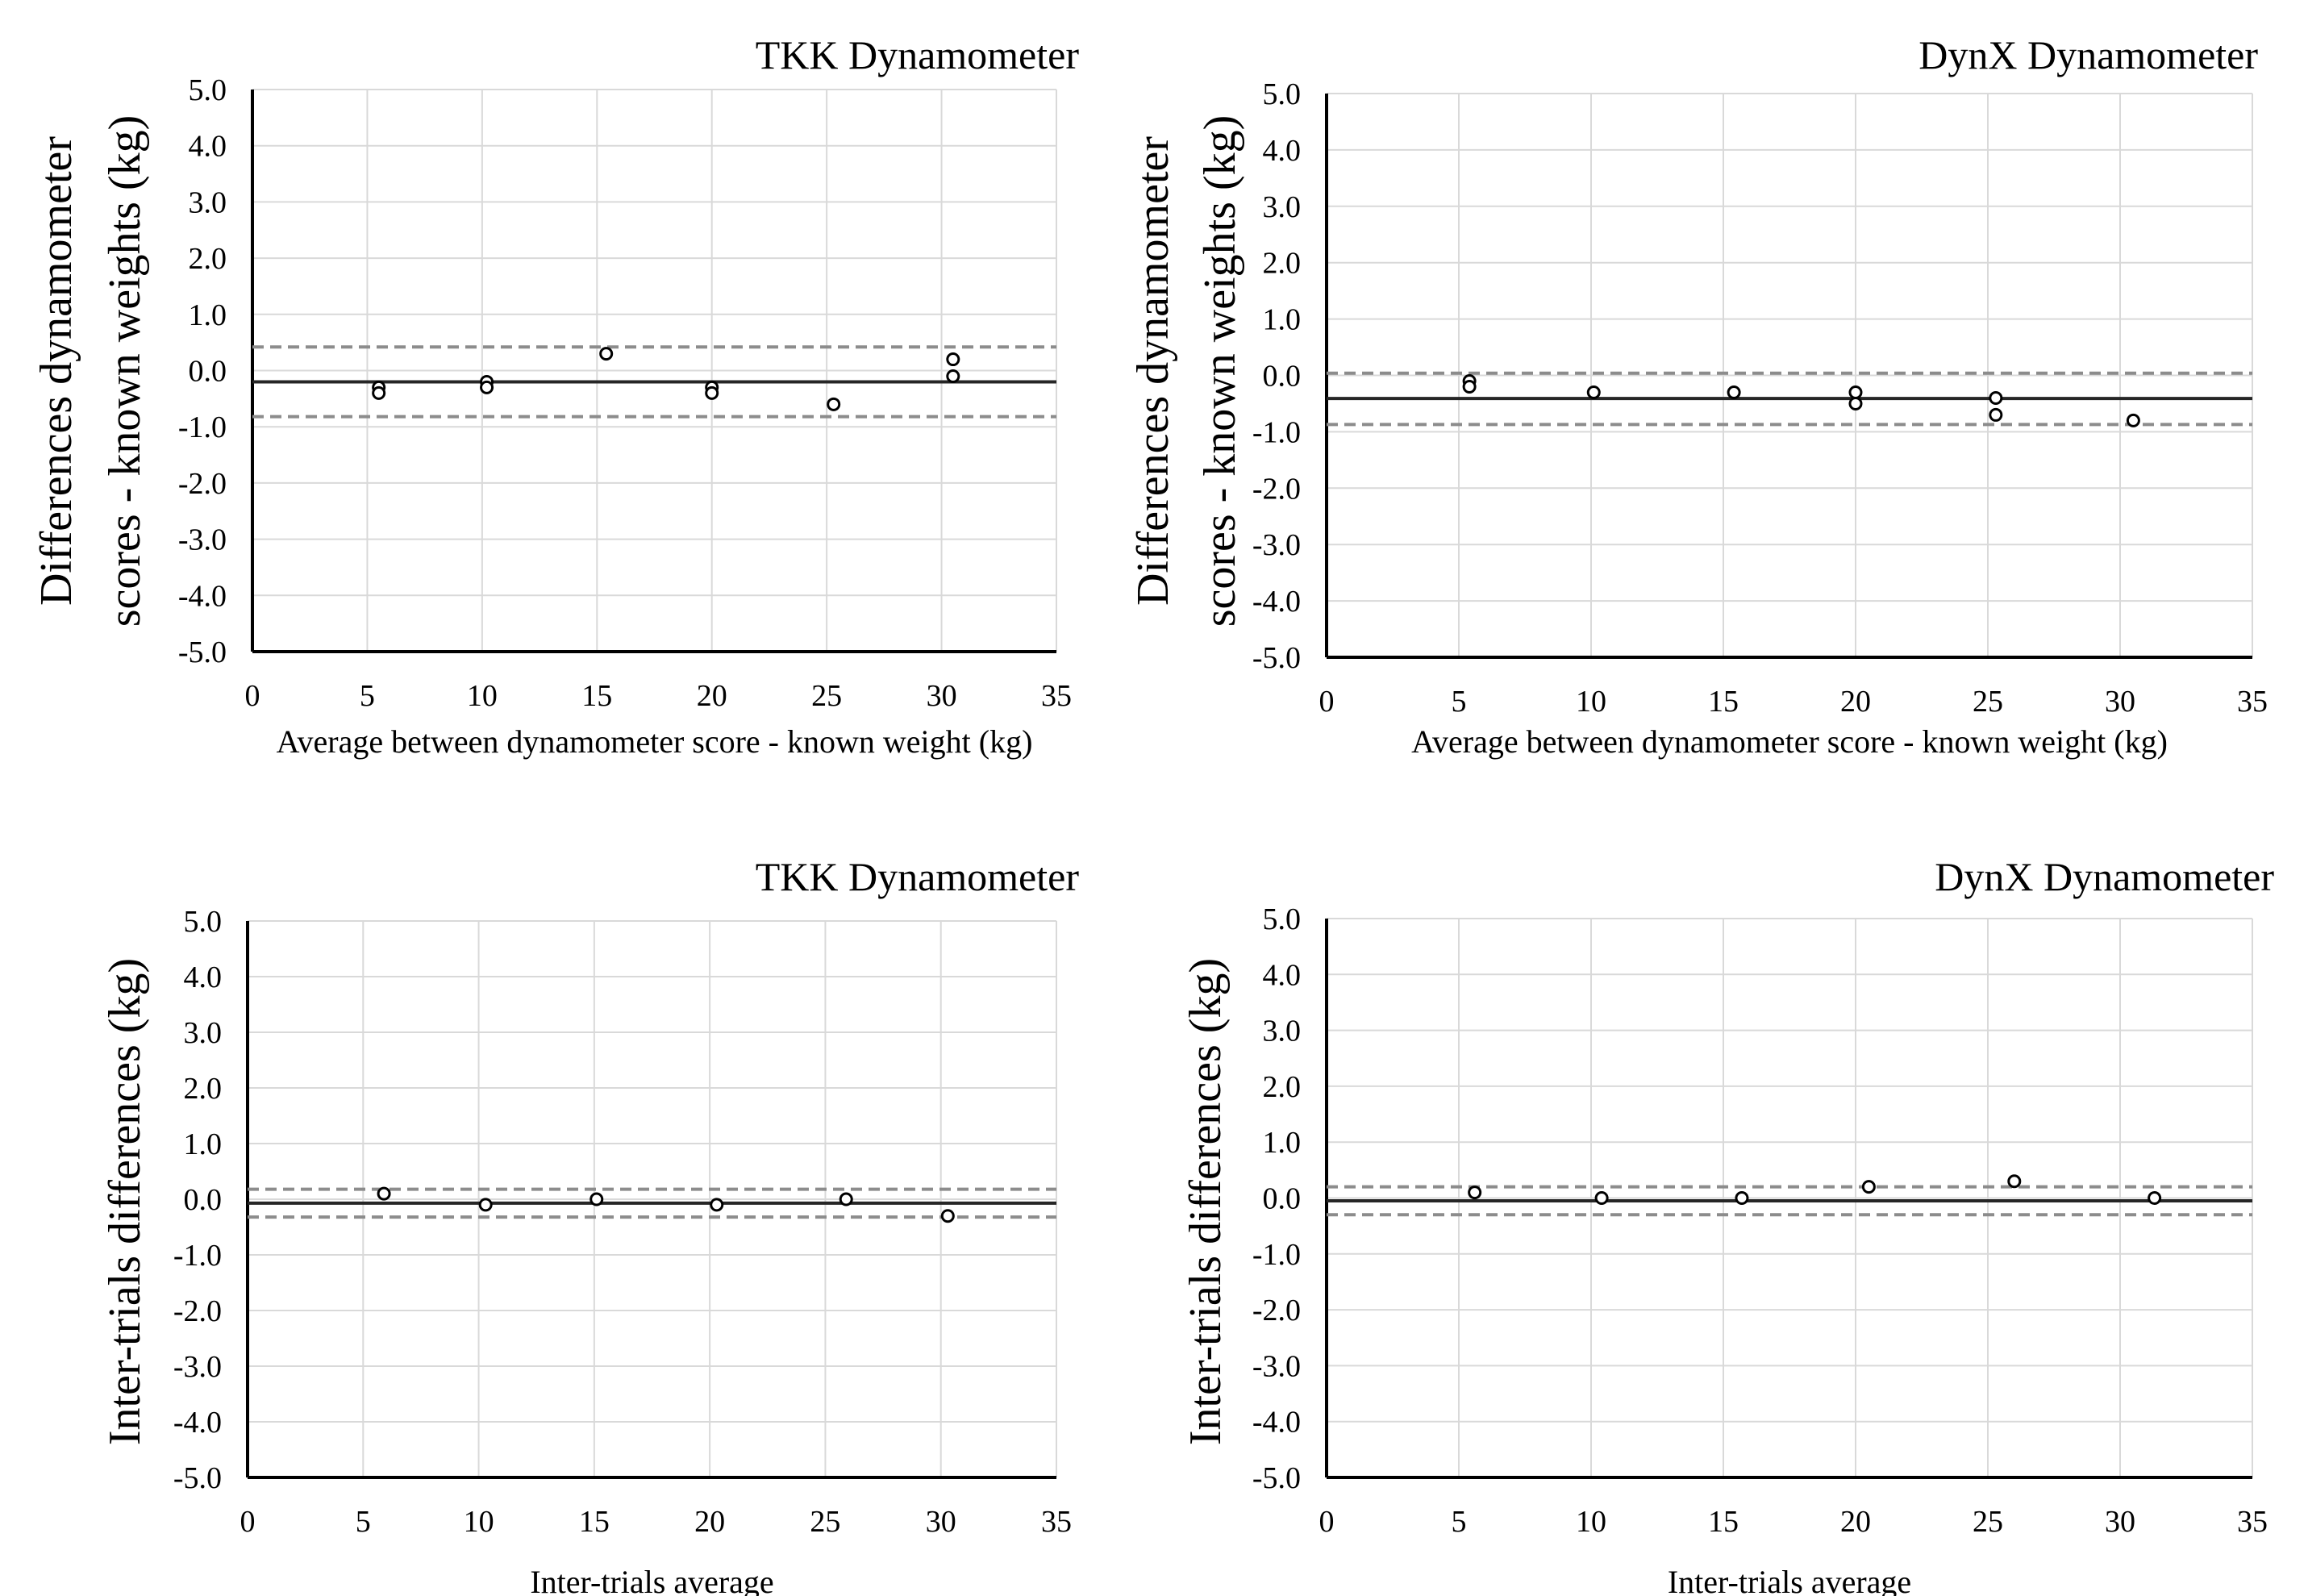  Describe the element at coordinates (651, 1580) in the screenshot. I see `x-axis-label: Inter-trials average` at that location.